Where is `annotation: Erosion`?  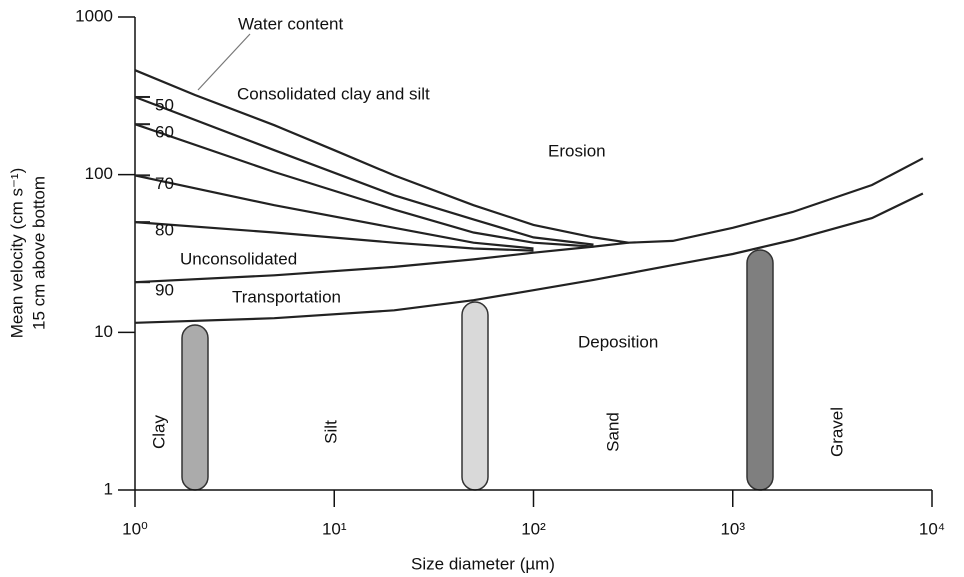 annotation: Erosion is located at coordinates (577, 150).